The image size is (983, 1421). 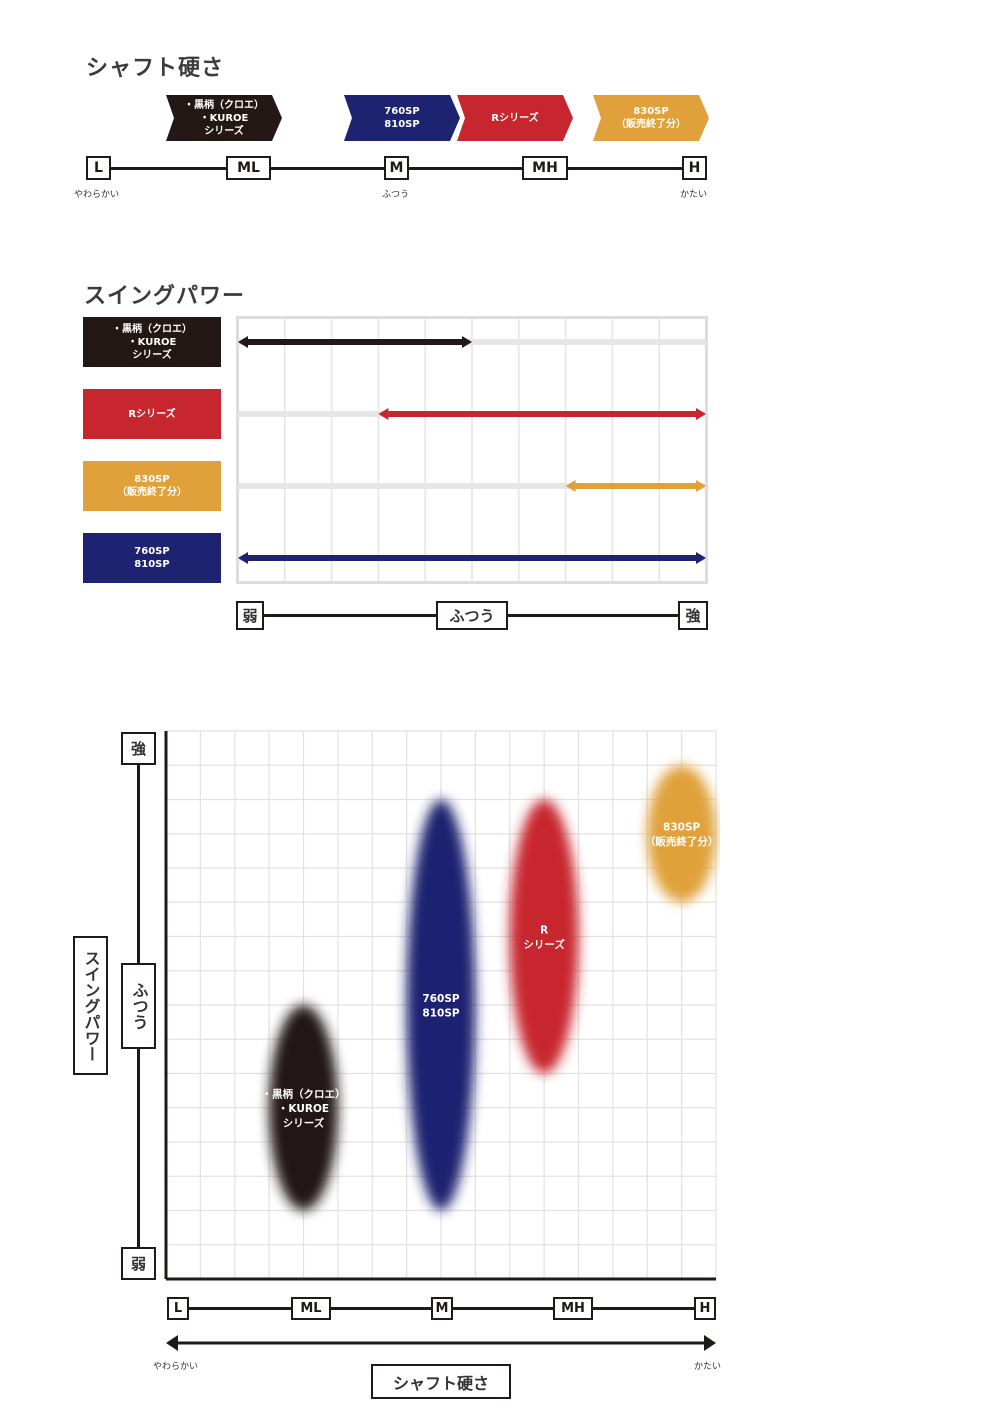 I want to click on power-weak: 弱, so click(x=250, y=615).